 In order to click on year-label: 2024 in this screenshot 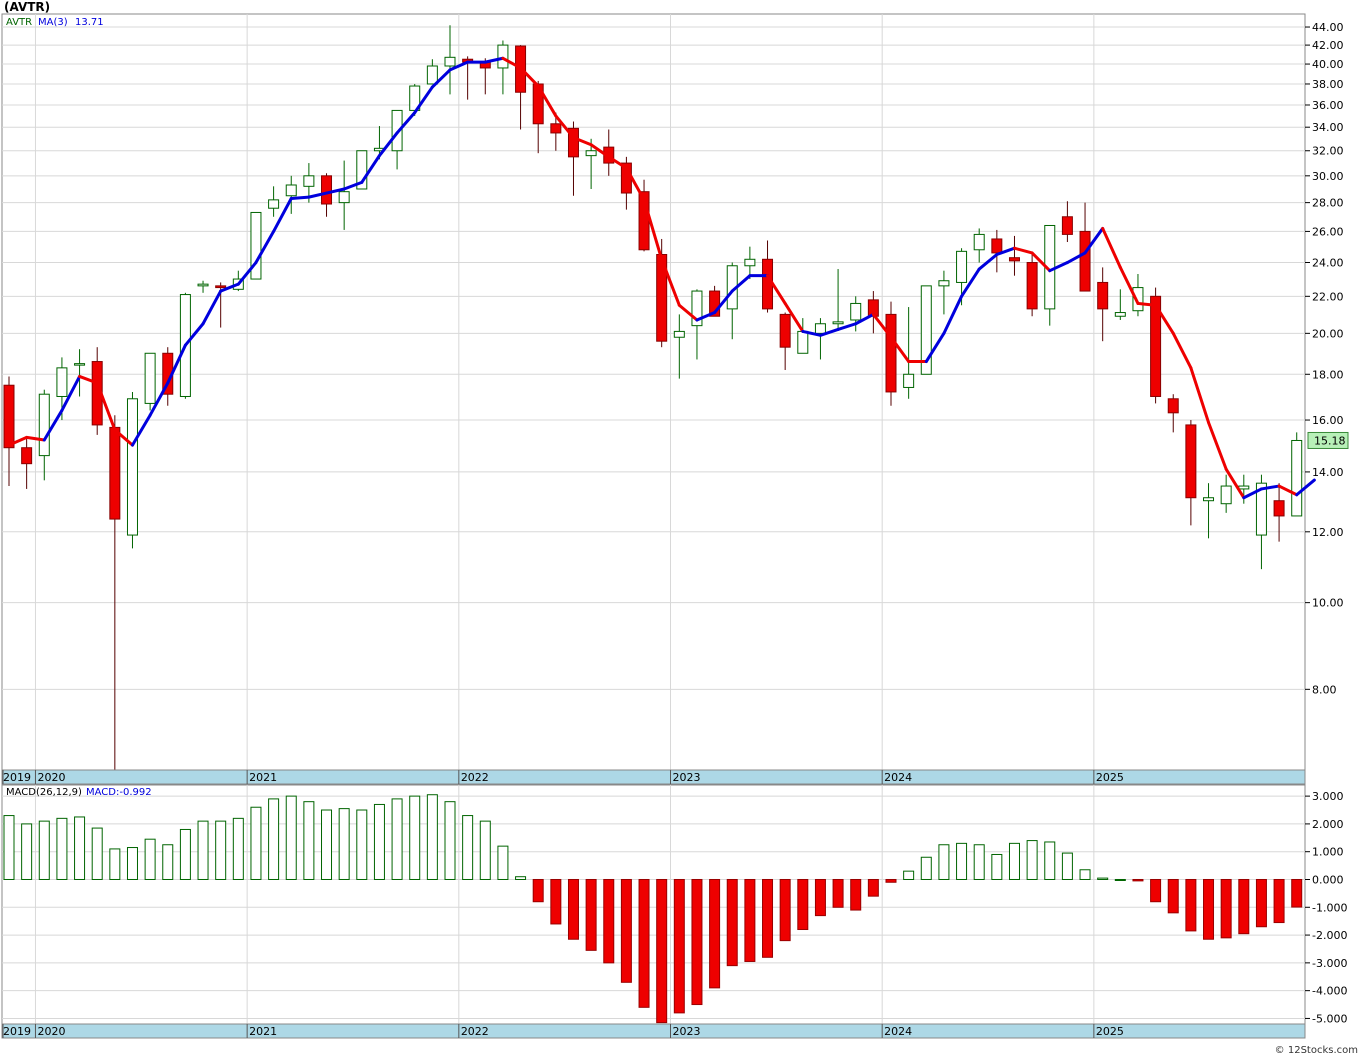, I will do `click(898, 777)`.